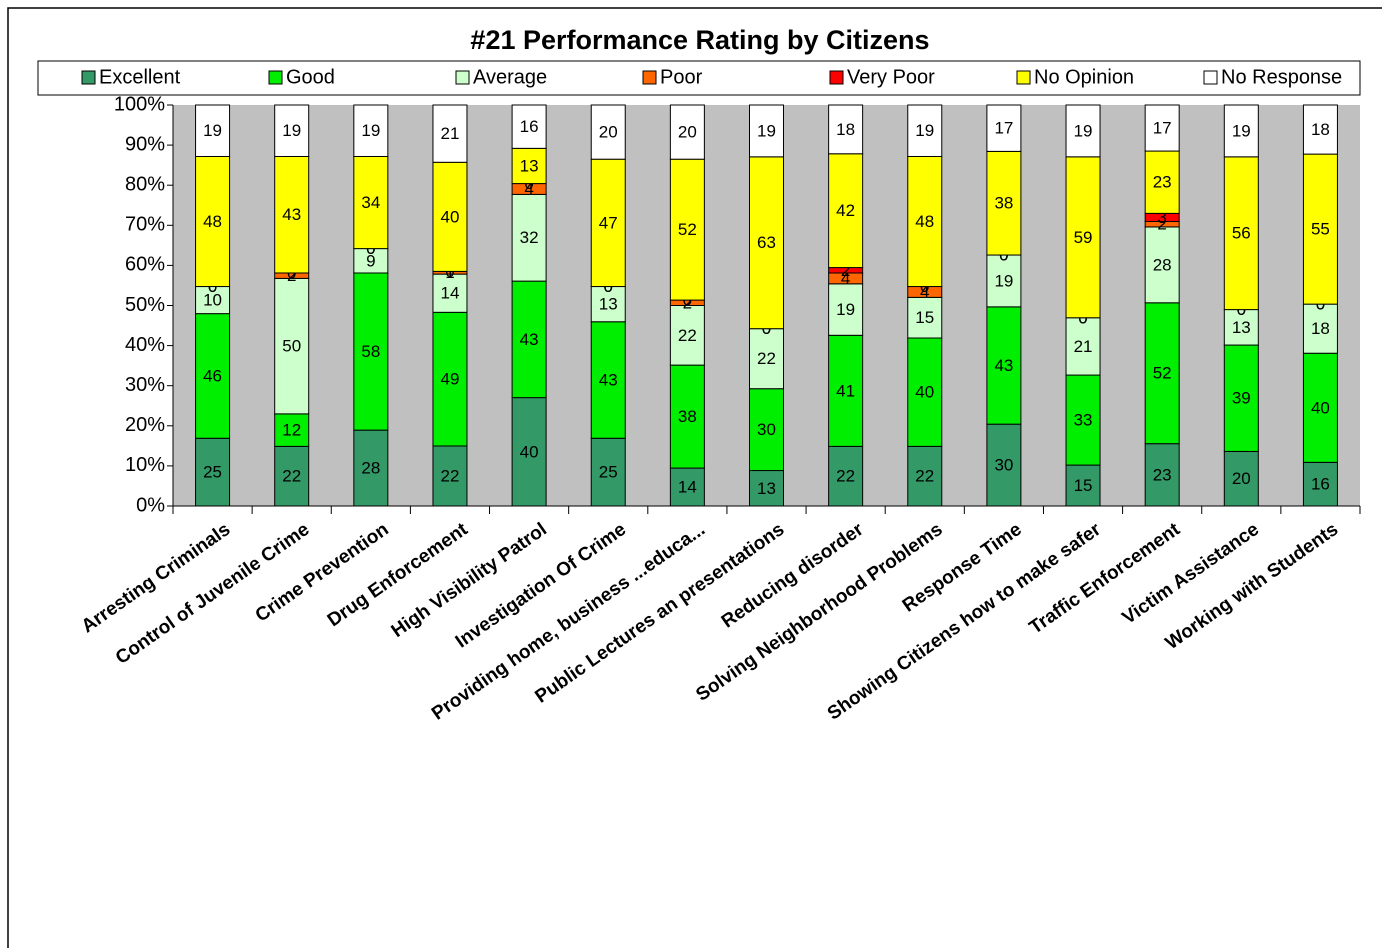  I want to click on data-label: 33, so click(1083, 420).